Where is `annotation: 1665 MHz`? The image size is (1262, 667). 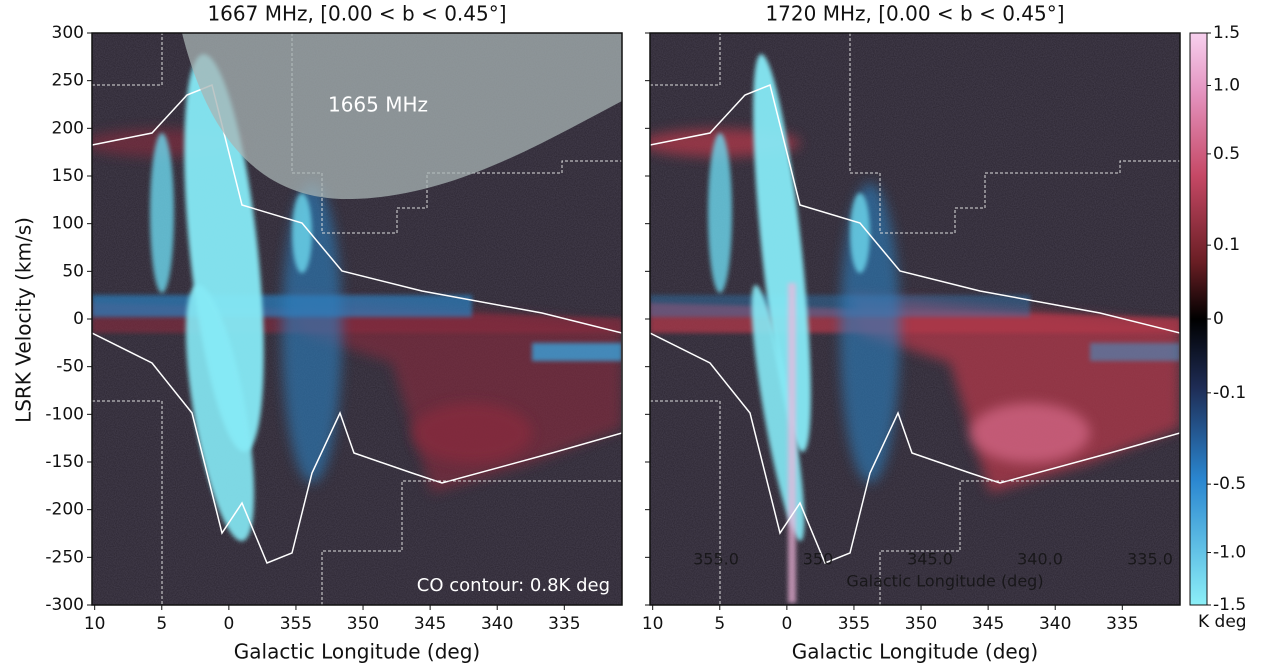 annotation: 1665 MHz is located at coordinates (378, 105).